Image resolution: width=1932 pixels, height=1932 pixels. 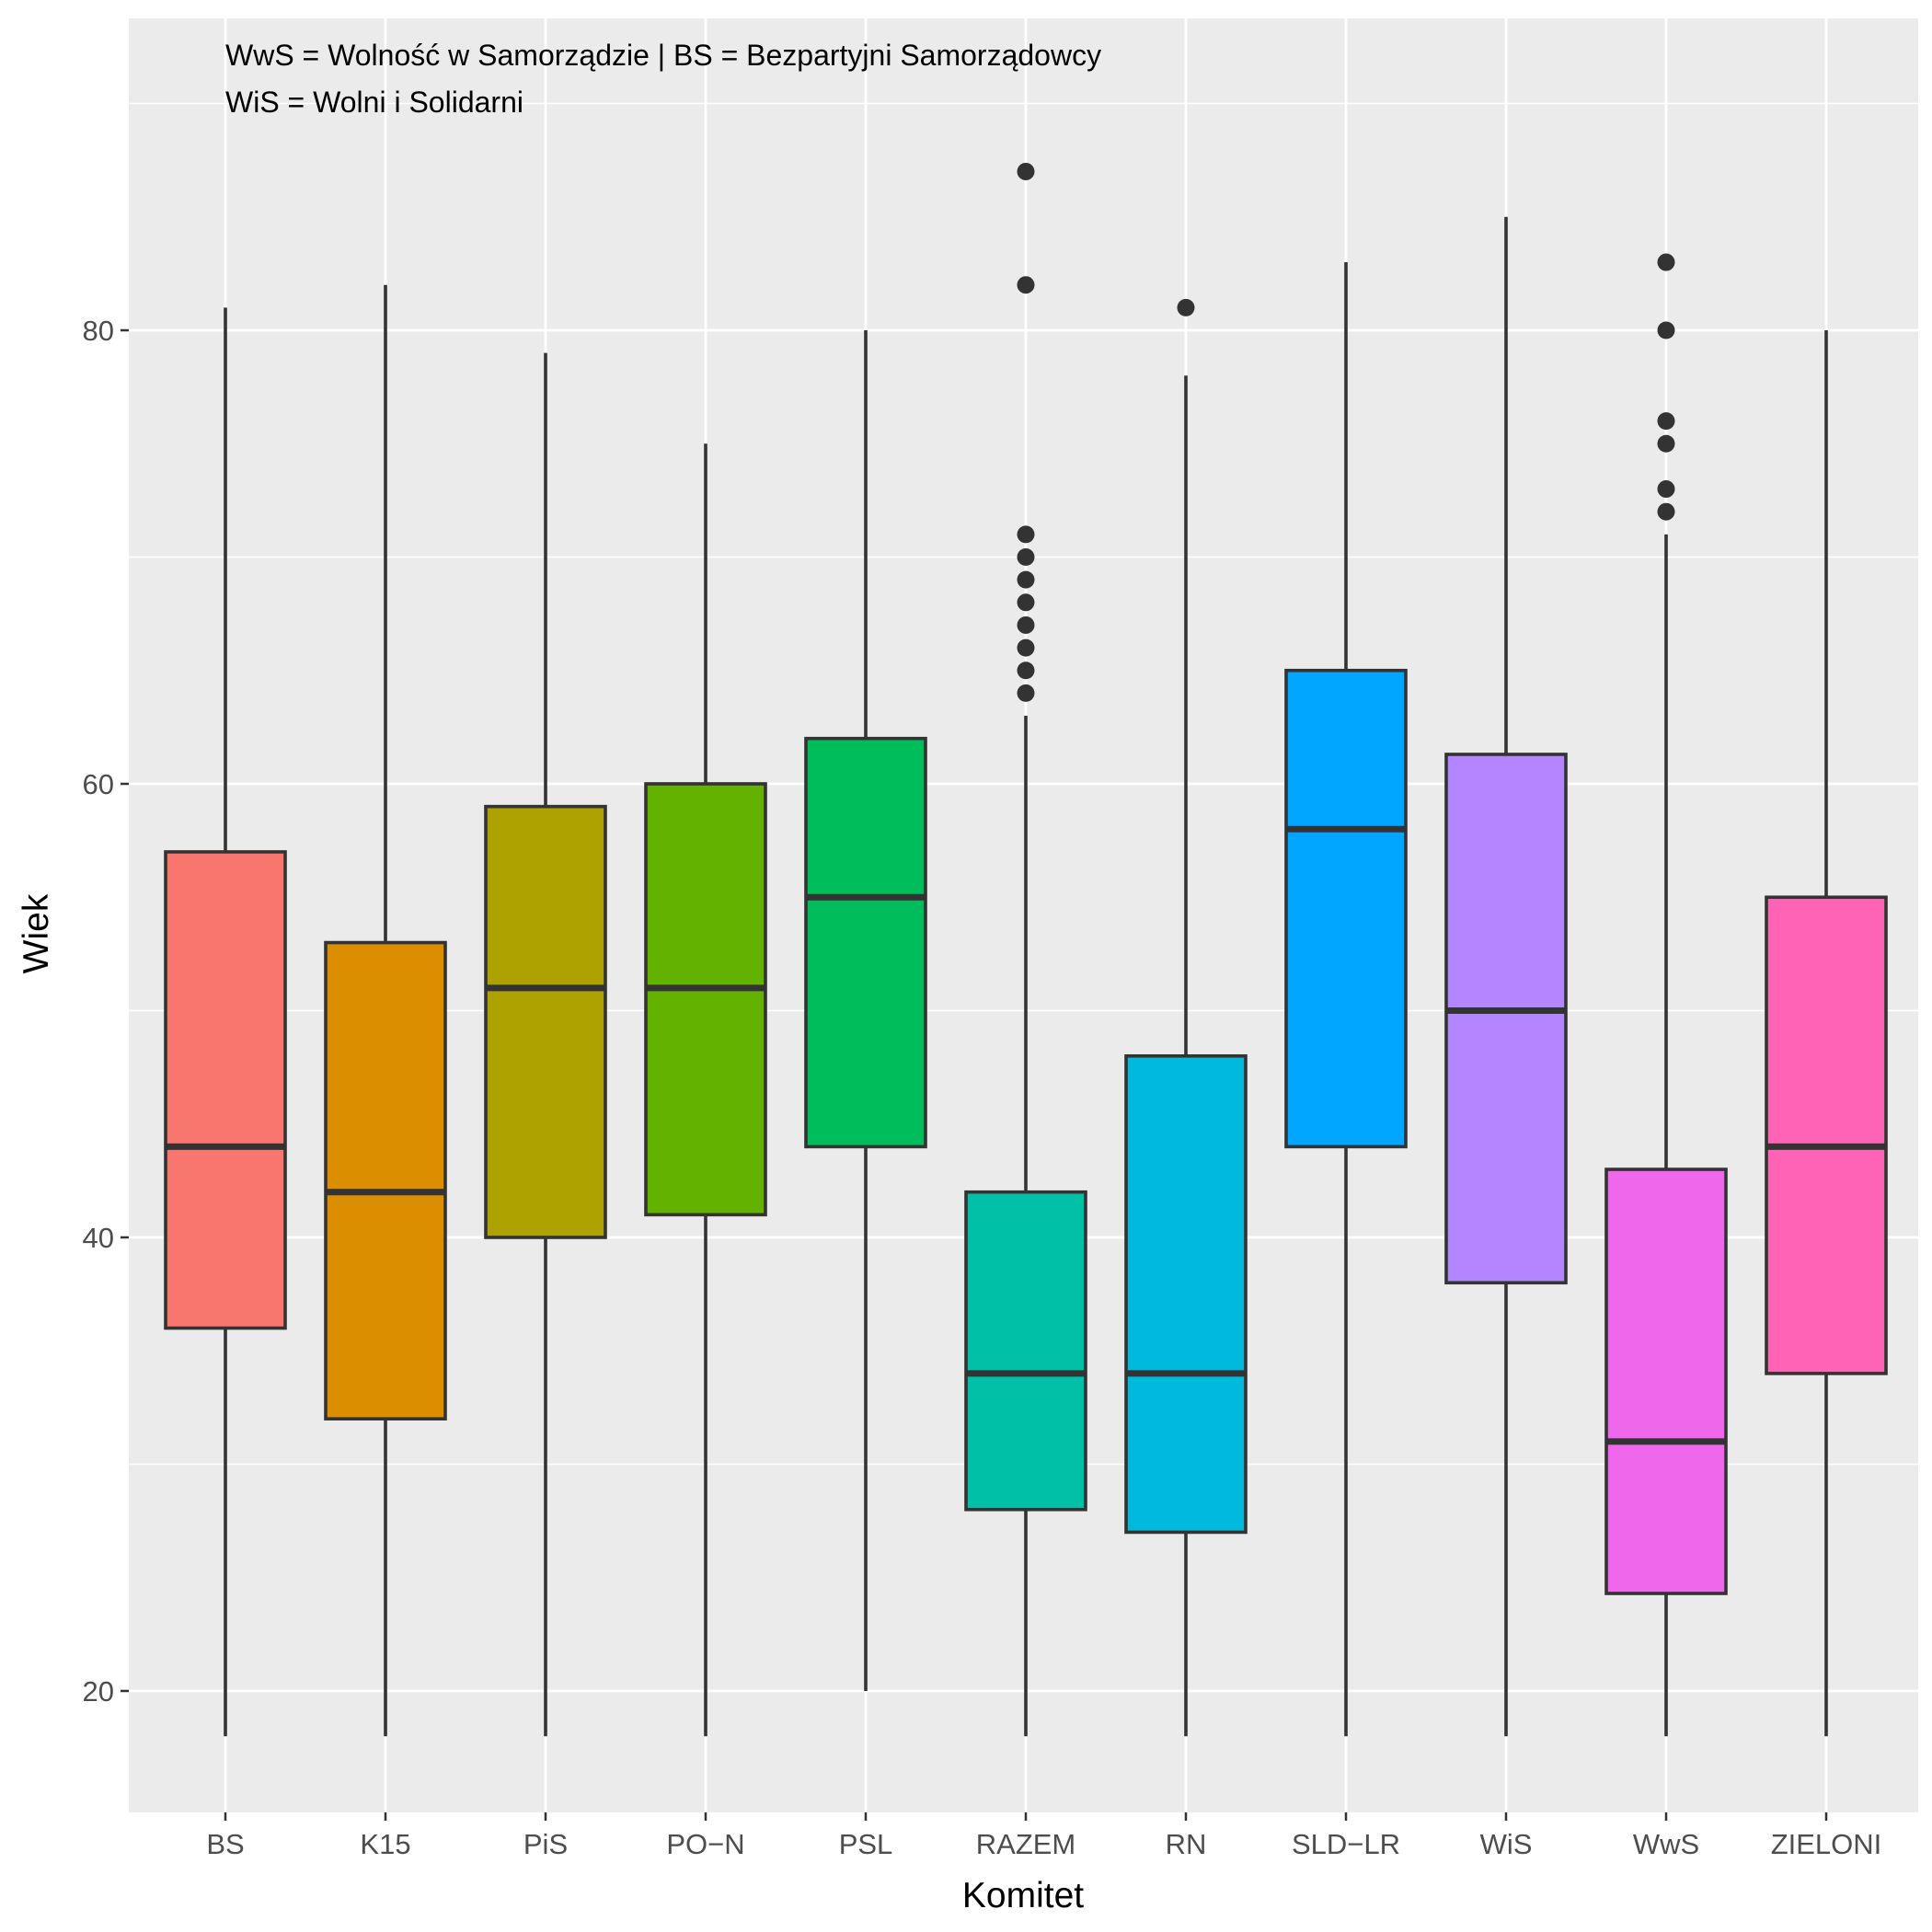 What do you see at coordinates (106, 1011) in the screenshot?
I see `y-axis-ticks: 20 40 60 80` at bounding box center [106, 1011].